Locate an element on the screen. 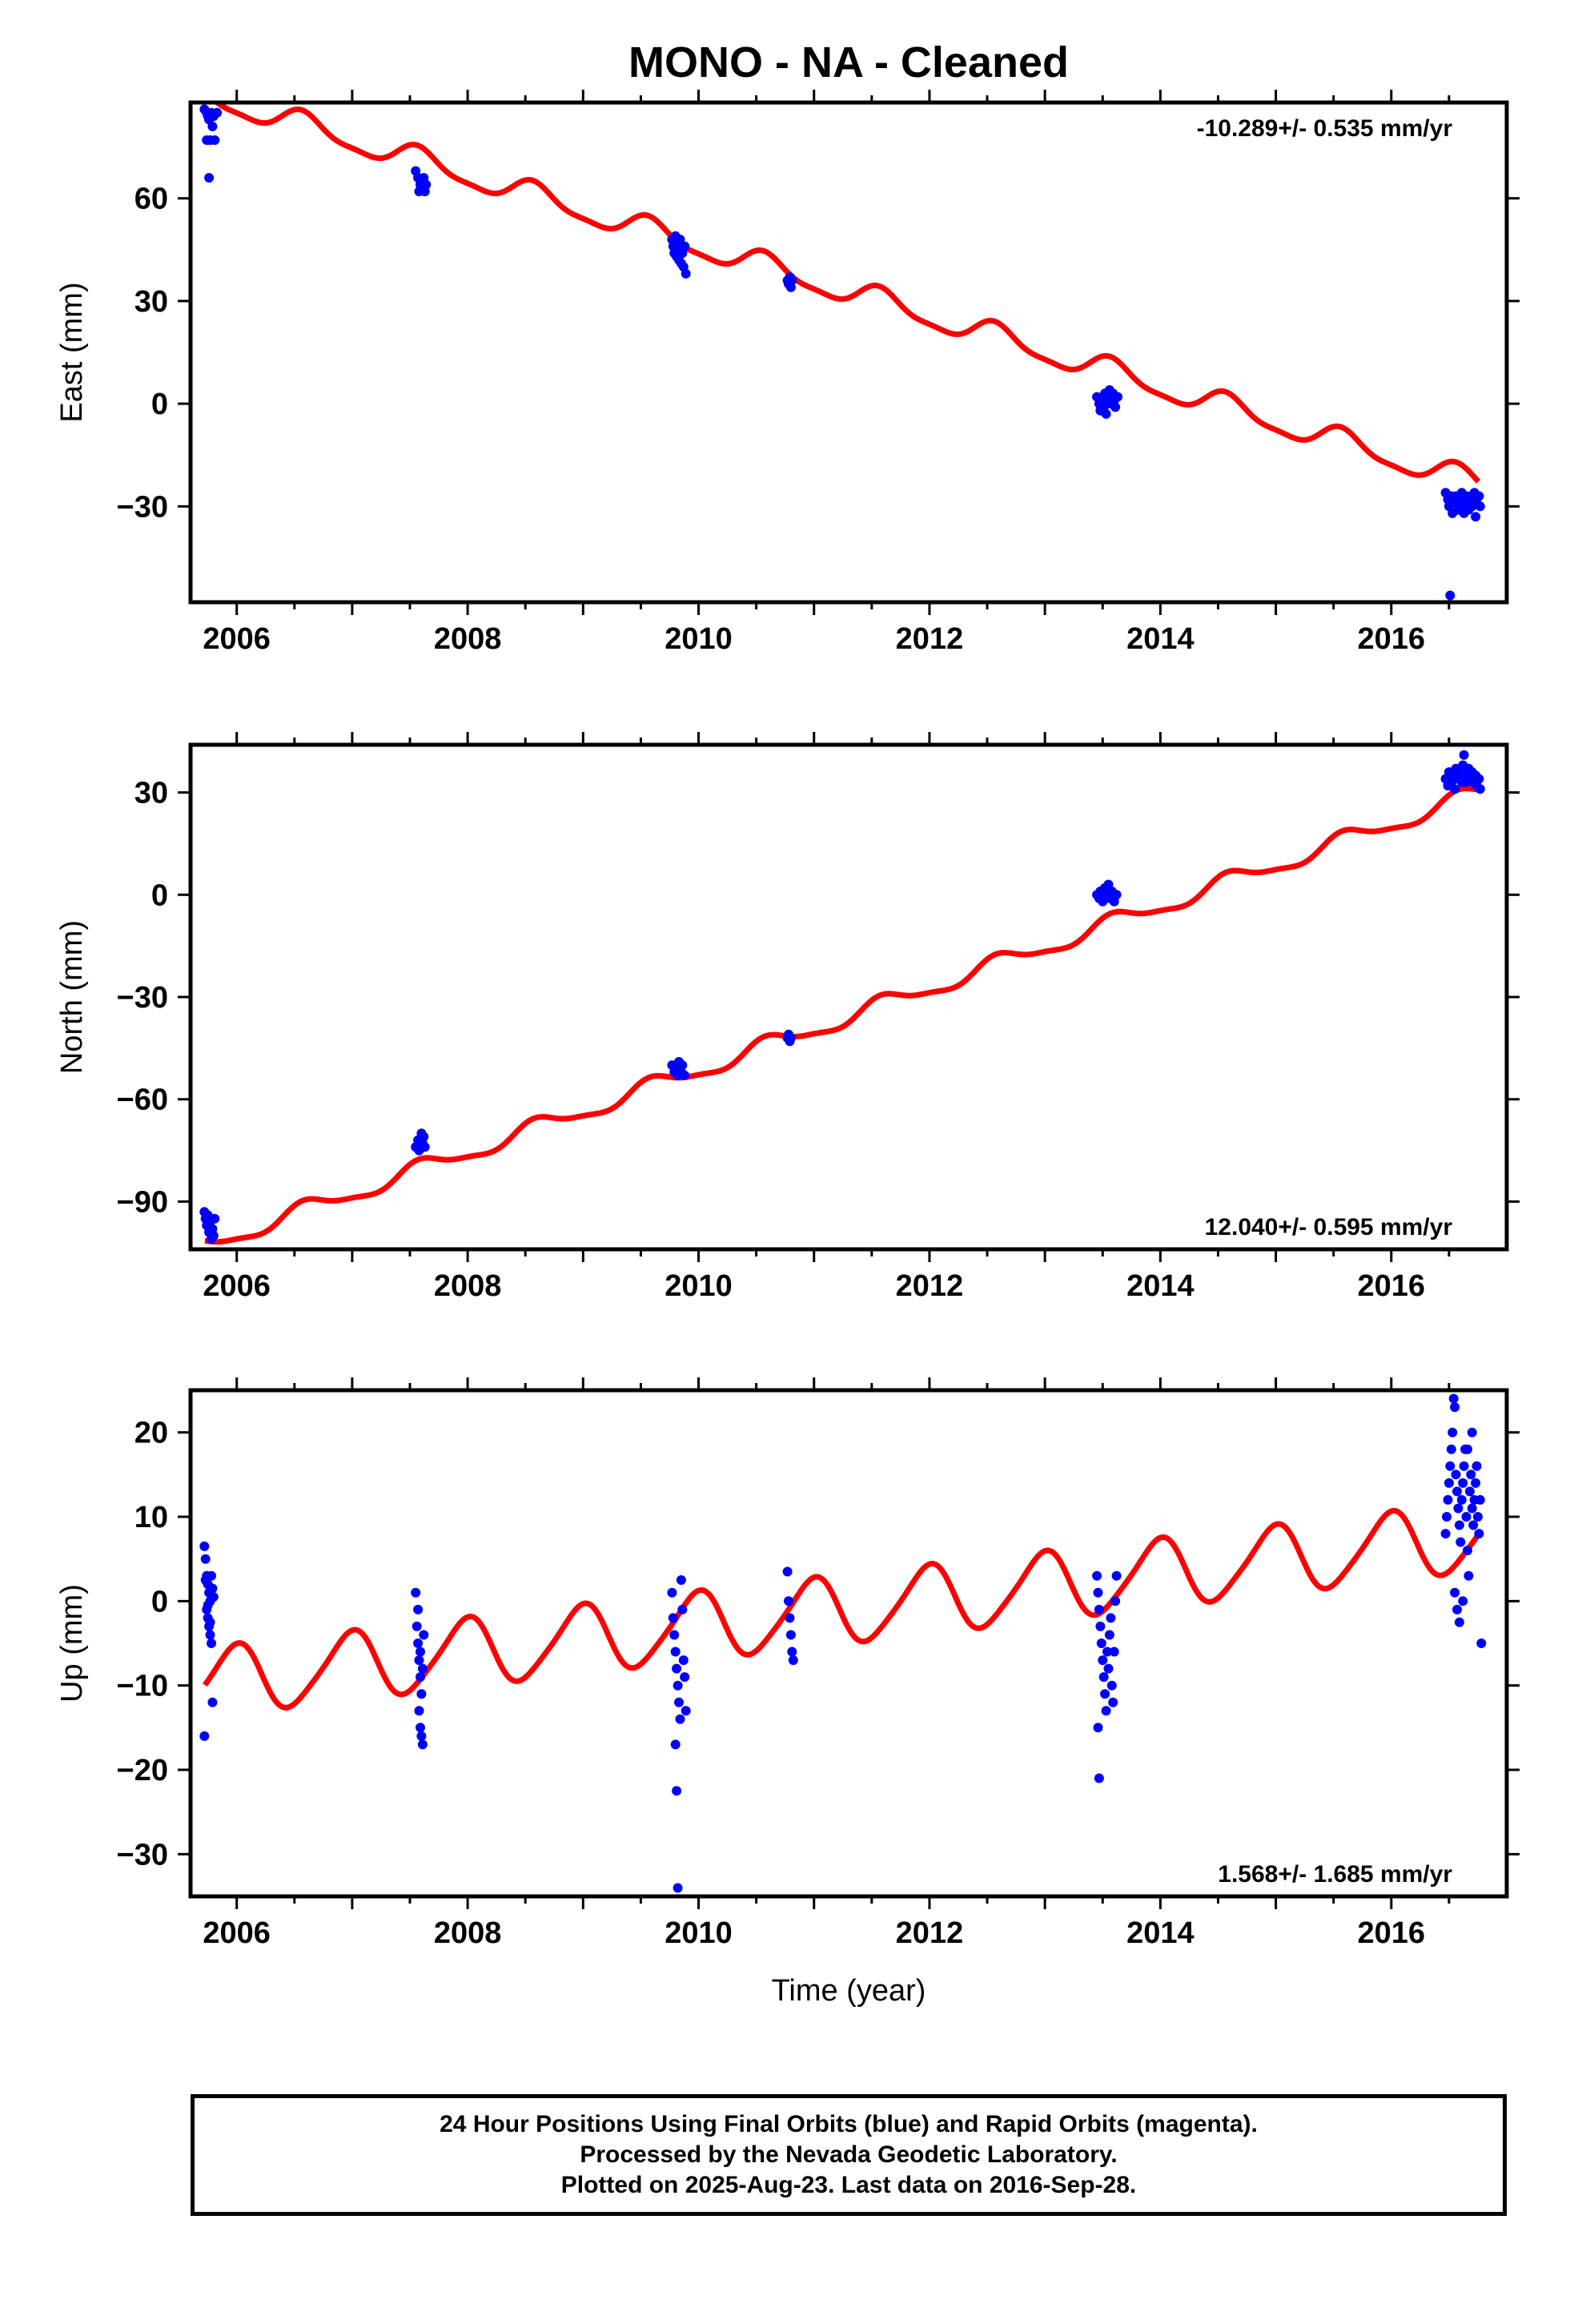 The width and height of the screenshot is (1582, 2324). velocity-label: 1.568+/- 1.685 mm/yr is located at coordinates (1335, 1875).